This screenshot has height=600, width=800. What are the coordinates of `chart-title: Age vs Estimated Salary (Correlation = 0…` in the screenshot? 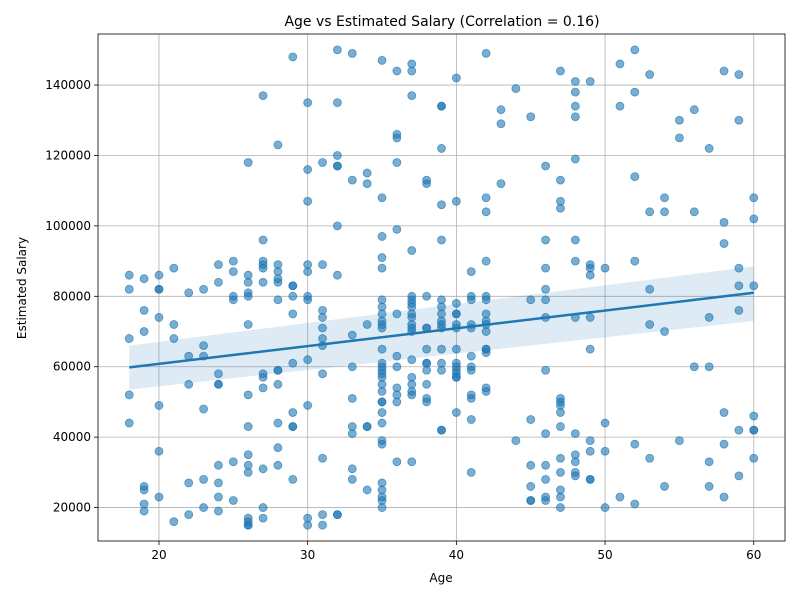 It's located at (441, 22).